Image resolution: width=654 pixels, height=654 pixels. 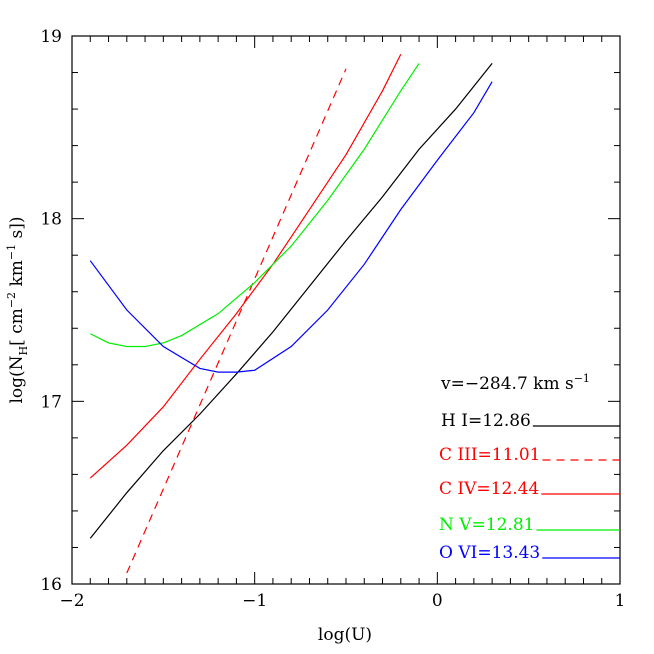 I want to click on x-tick-label: 1, so click(x=620, y=601).